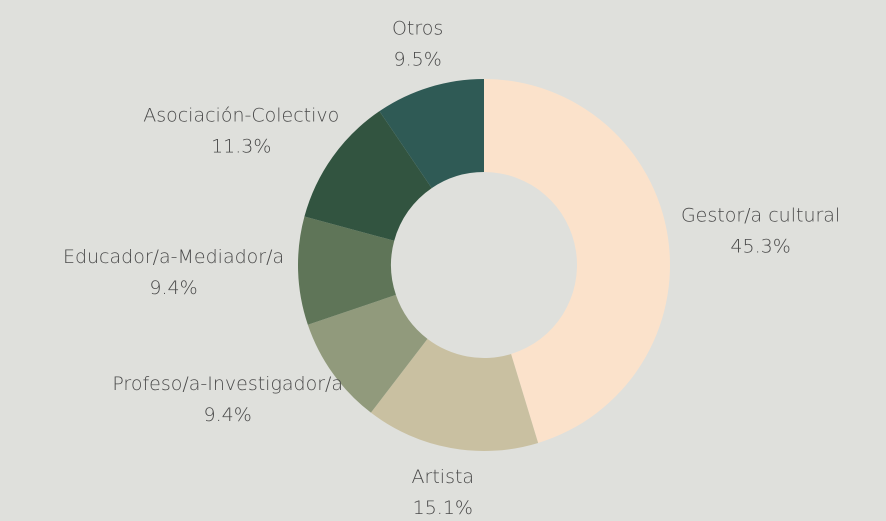 Image resolution: width=886 pixels, height=521 pixels. Describe the element at coordinates (418, 60) in the screenshot. I see `slice-value: 9.5%` at that location.